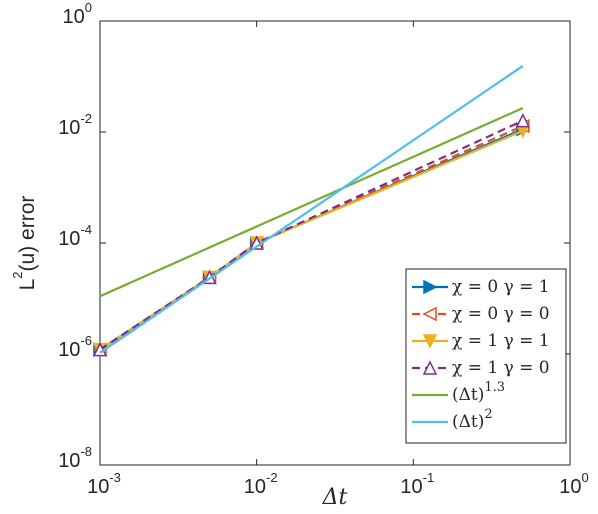 The height and width of the screenshot is (514, 598). What do you see at coordinates (429, 477) in the screenshot?
I see `tick-exponent: -1` at bounding box center [429, 477].